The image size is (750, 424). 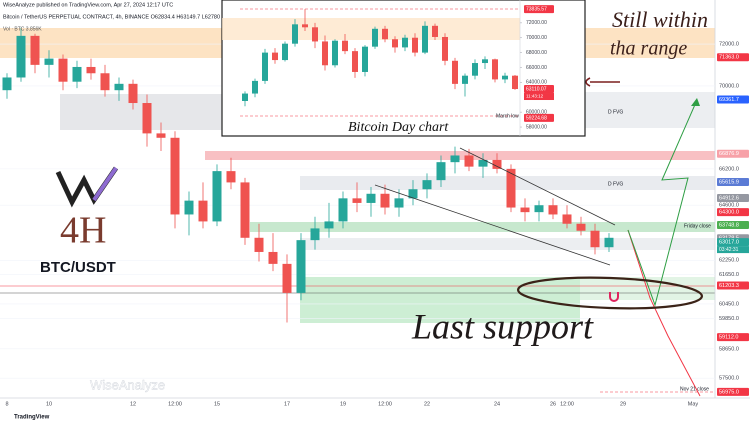 What do you see at coordinates (537, 186) in the screenshot?
I see `channel-upper` at bounding box center [537, 186].